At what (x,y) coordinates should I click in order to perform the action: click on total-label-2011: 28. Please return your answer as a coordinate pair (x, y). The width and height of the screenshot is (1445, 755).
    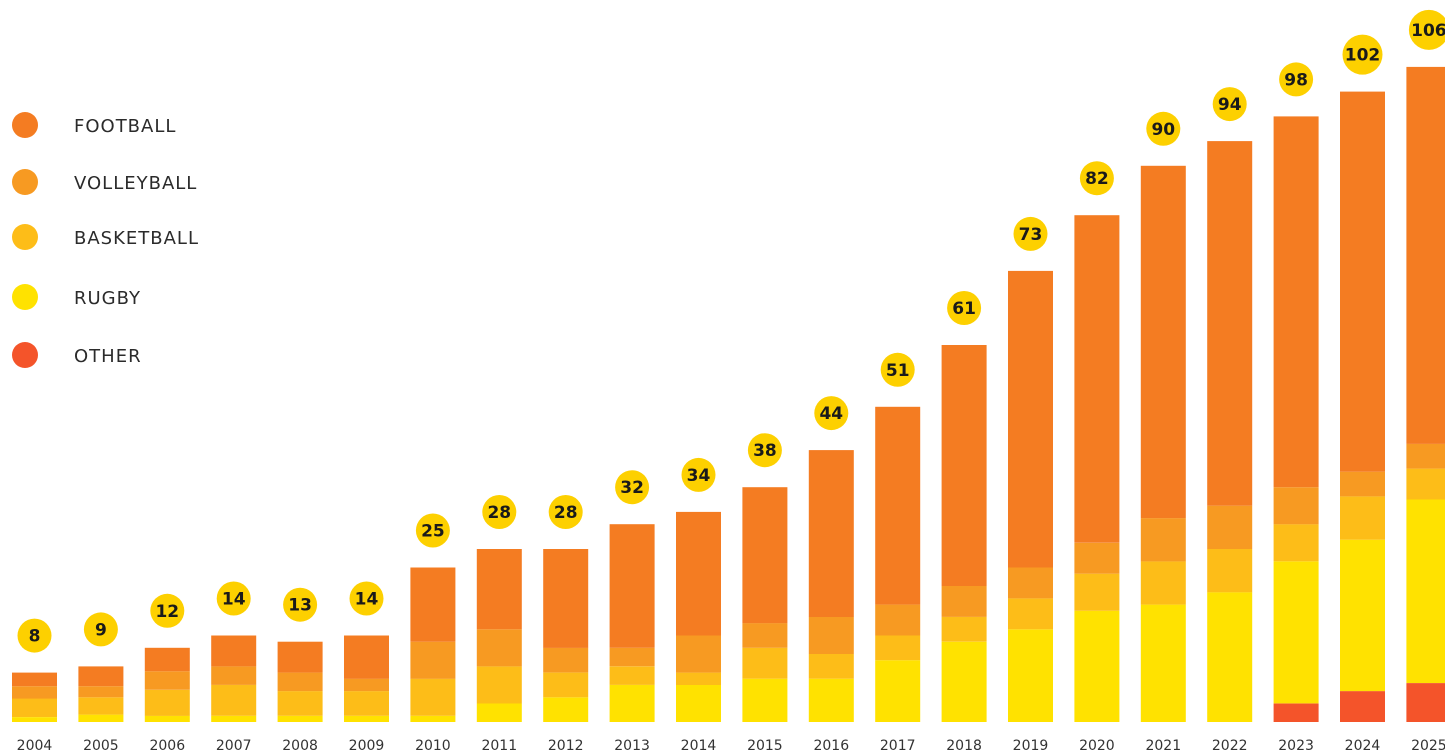
    Looking at the image, I should click on (499, 513).